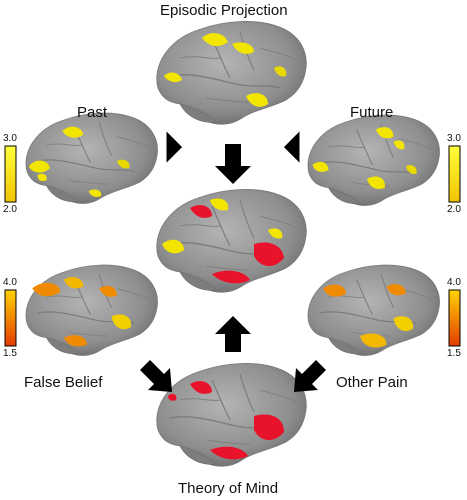 Image resolution: width=467 pixels, height=500 pixels. Describe the element at coordinates (231, 240) in the screenshot. I see `brain-center-overlap` at that location.